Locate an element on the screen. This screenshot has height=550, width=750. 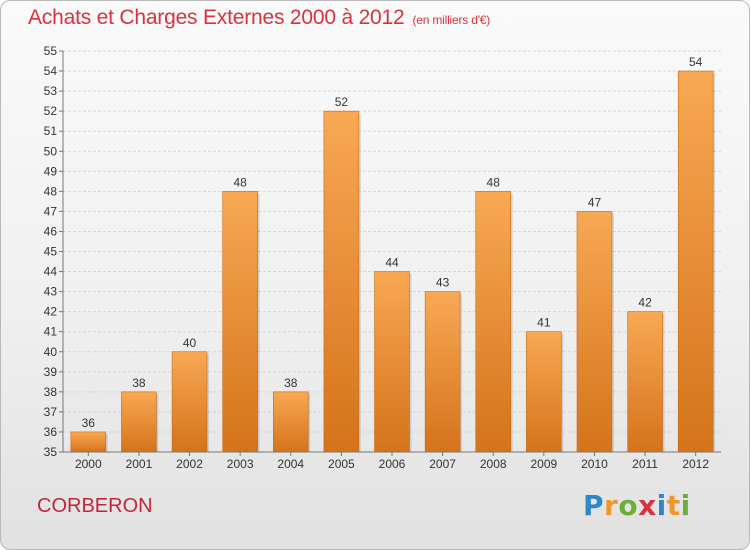
y-tick-label: 44 is located at coordinates (51, 272).